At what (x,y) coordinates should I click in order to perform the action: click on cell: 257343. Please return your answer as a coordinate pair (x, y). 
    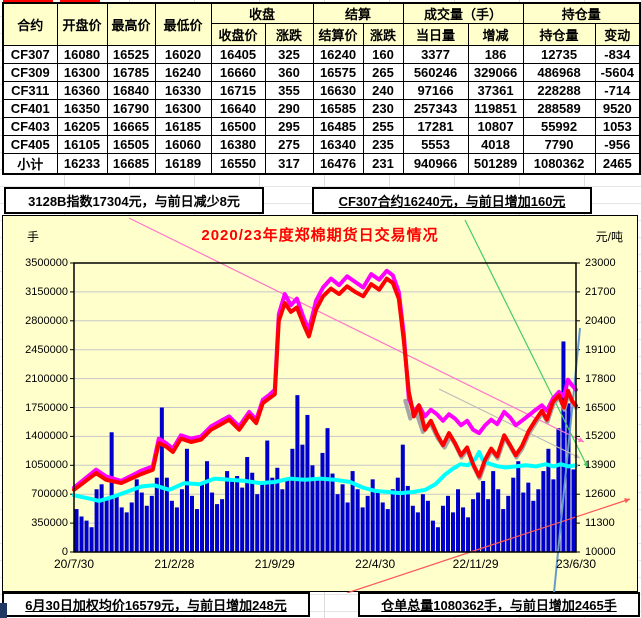
    Looking at the image, I should click on (435, 108).